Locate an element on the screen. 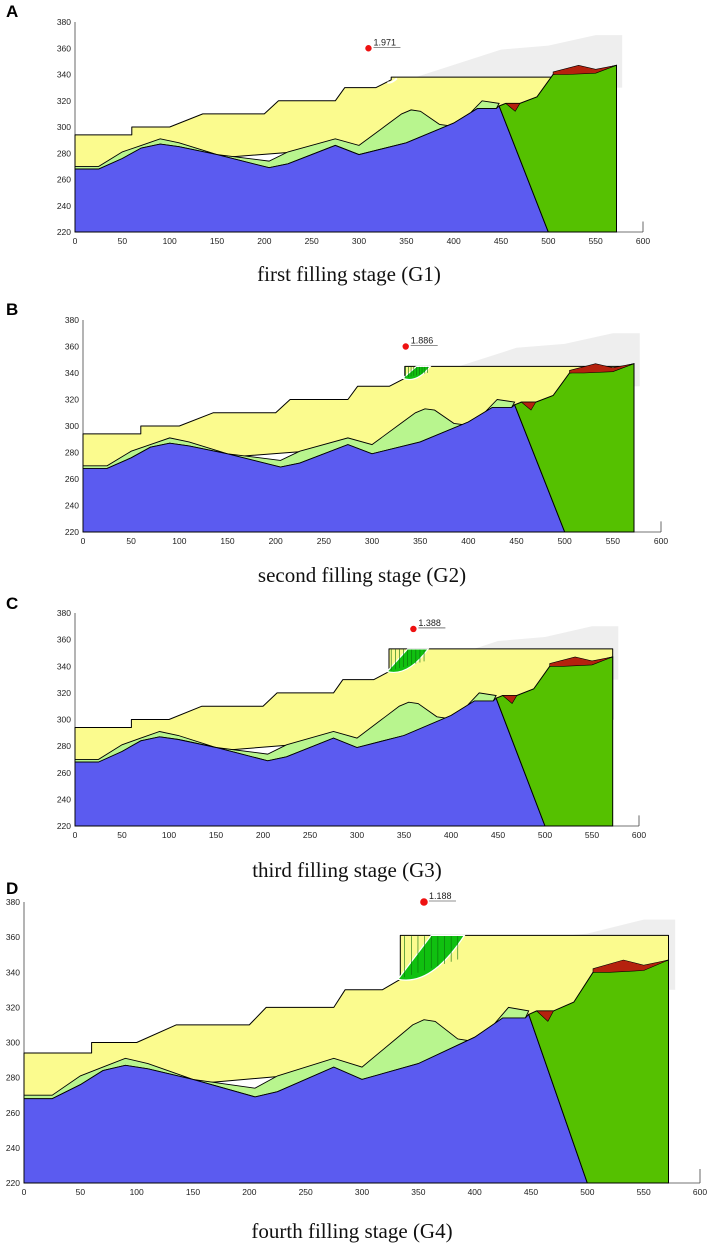 The image size is (713, 1252). panel-letter: C is located at coordinates (12, 603).